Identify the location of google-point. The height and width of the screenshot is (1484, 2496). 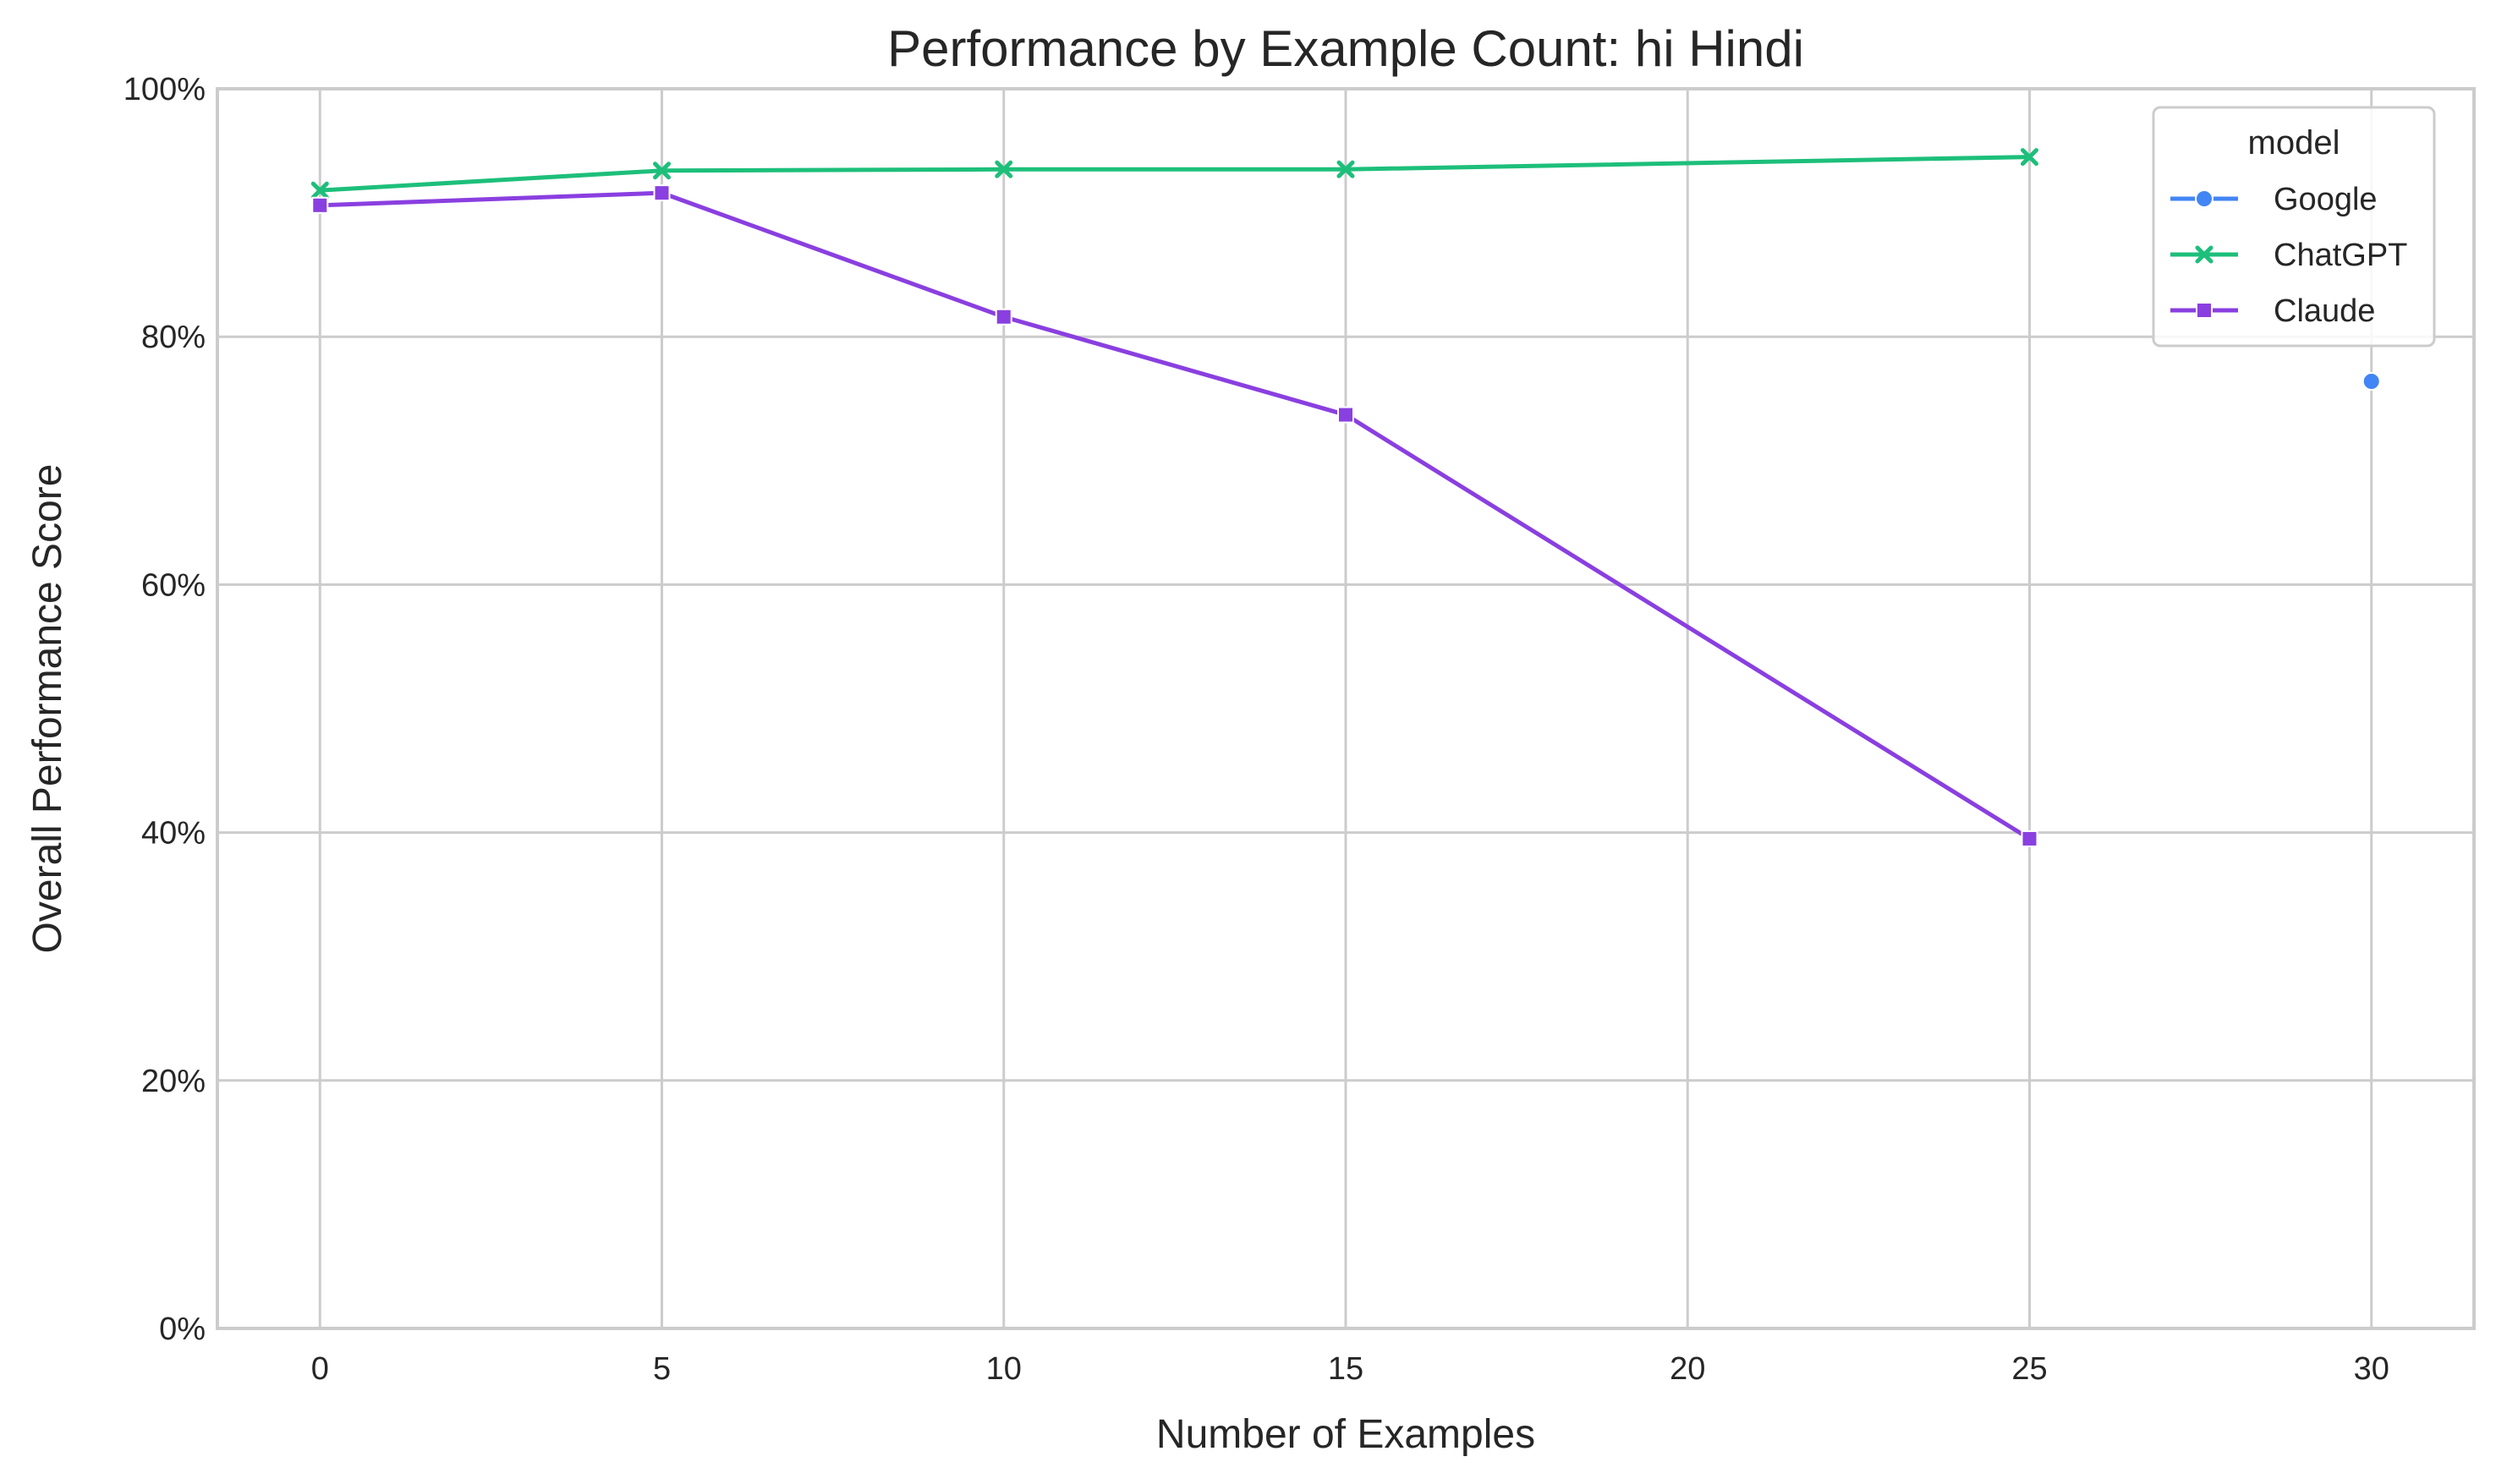
(2371, 381).